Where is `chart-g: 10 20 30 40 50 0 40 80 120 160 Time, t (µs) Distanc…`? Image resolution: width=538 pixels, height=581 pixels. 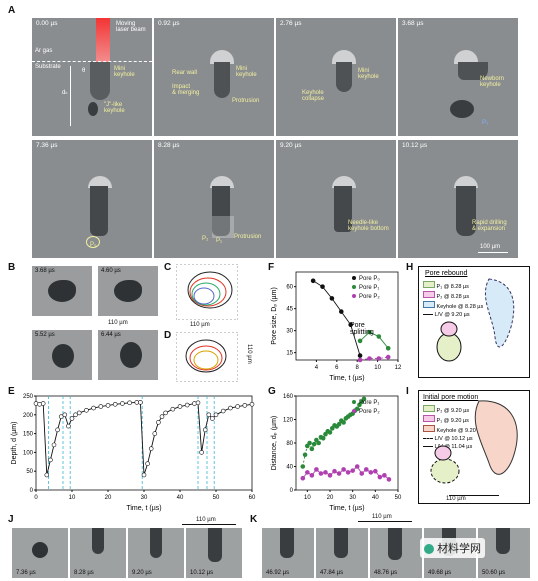
chart-g: 10 20 30 40 50 0 40 80 120 160 Time, t (µs) Distanc… is located at coordinates (336, 453).